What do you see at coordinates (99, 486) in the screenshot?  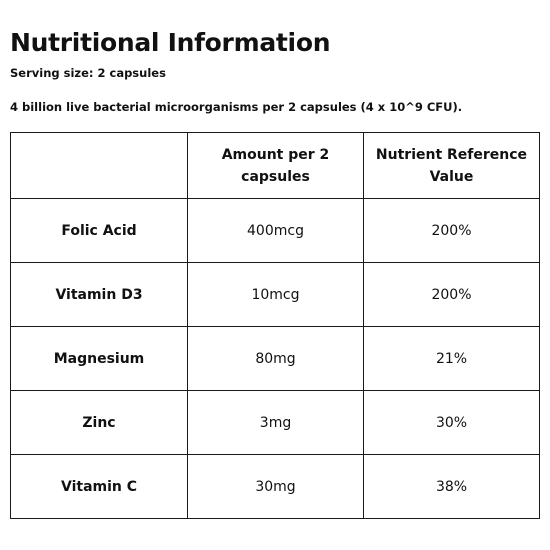 I see `nutrient-name: Vitamin C` at bounding box center [99, 486].